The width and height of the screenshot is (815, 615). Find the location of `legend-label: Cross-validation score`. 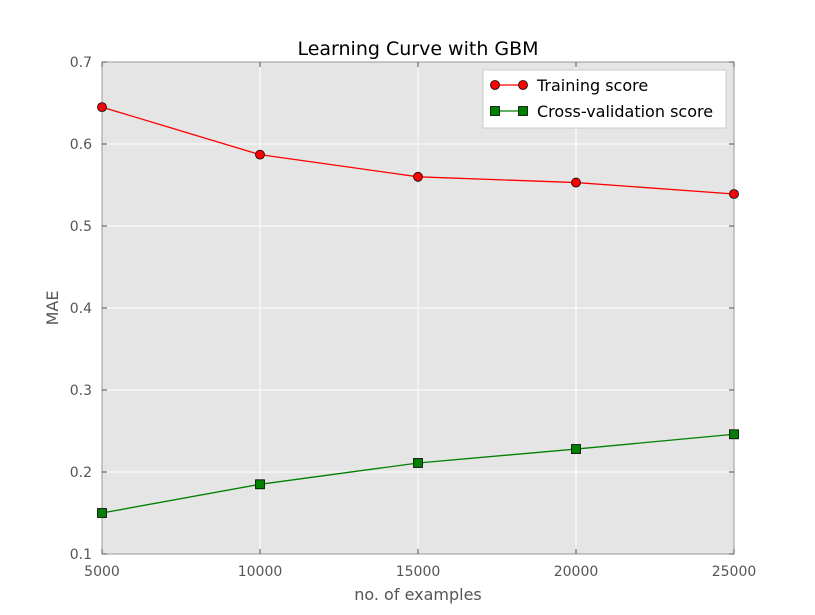

legend-label: Cross-validation score is located at coordinates (625, 111).